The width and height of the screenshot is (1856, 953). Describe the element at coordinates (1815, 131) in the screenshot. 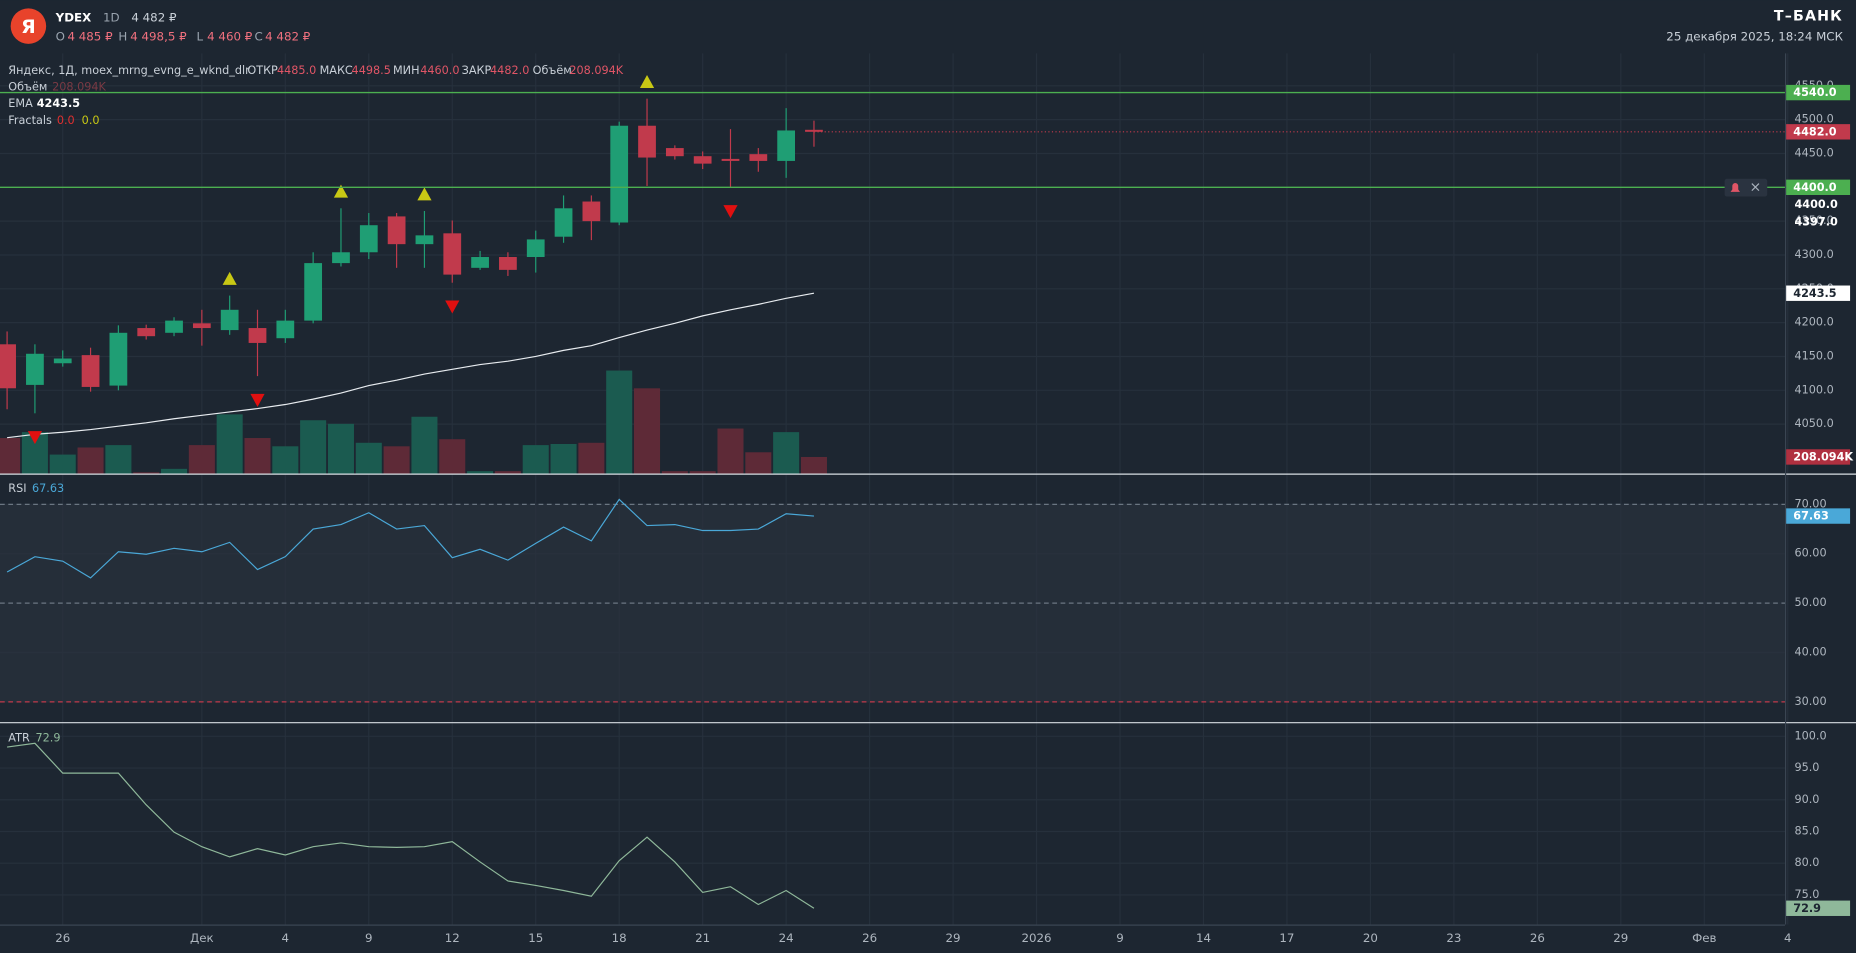

I see `close-label: 4482.0` at that location.